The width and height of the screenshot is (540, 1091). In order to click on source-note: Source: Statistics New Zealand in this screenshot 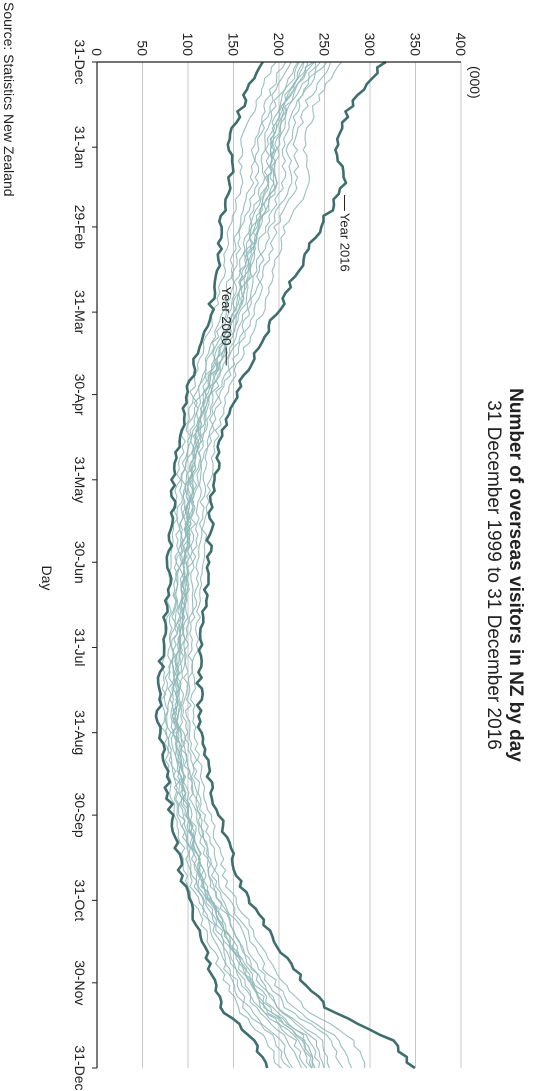, I will do `click(9, 99)`.